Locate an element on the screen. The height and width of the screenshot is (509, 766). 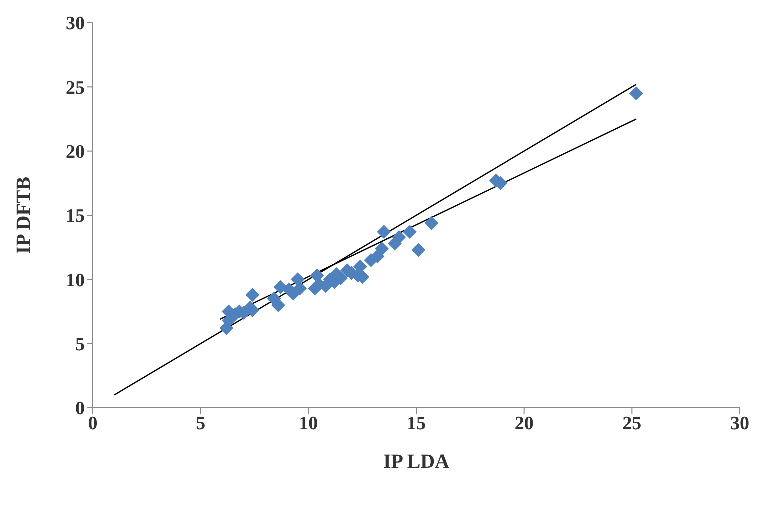
y-axis-title: IP DFTB is located at coordinates (24, 215).